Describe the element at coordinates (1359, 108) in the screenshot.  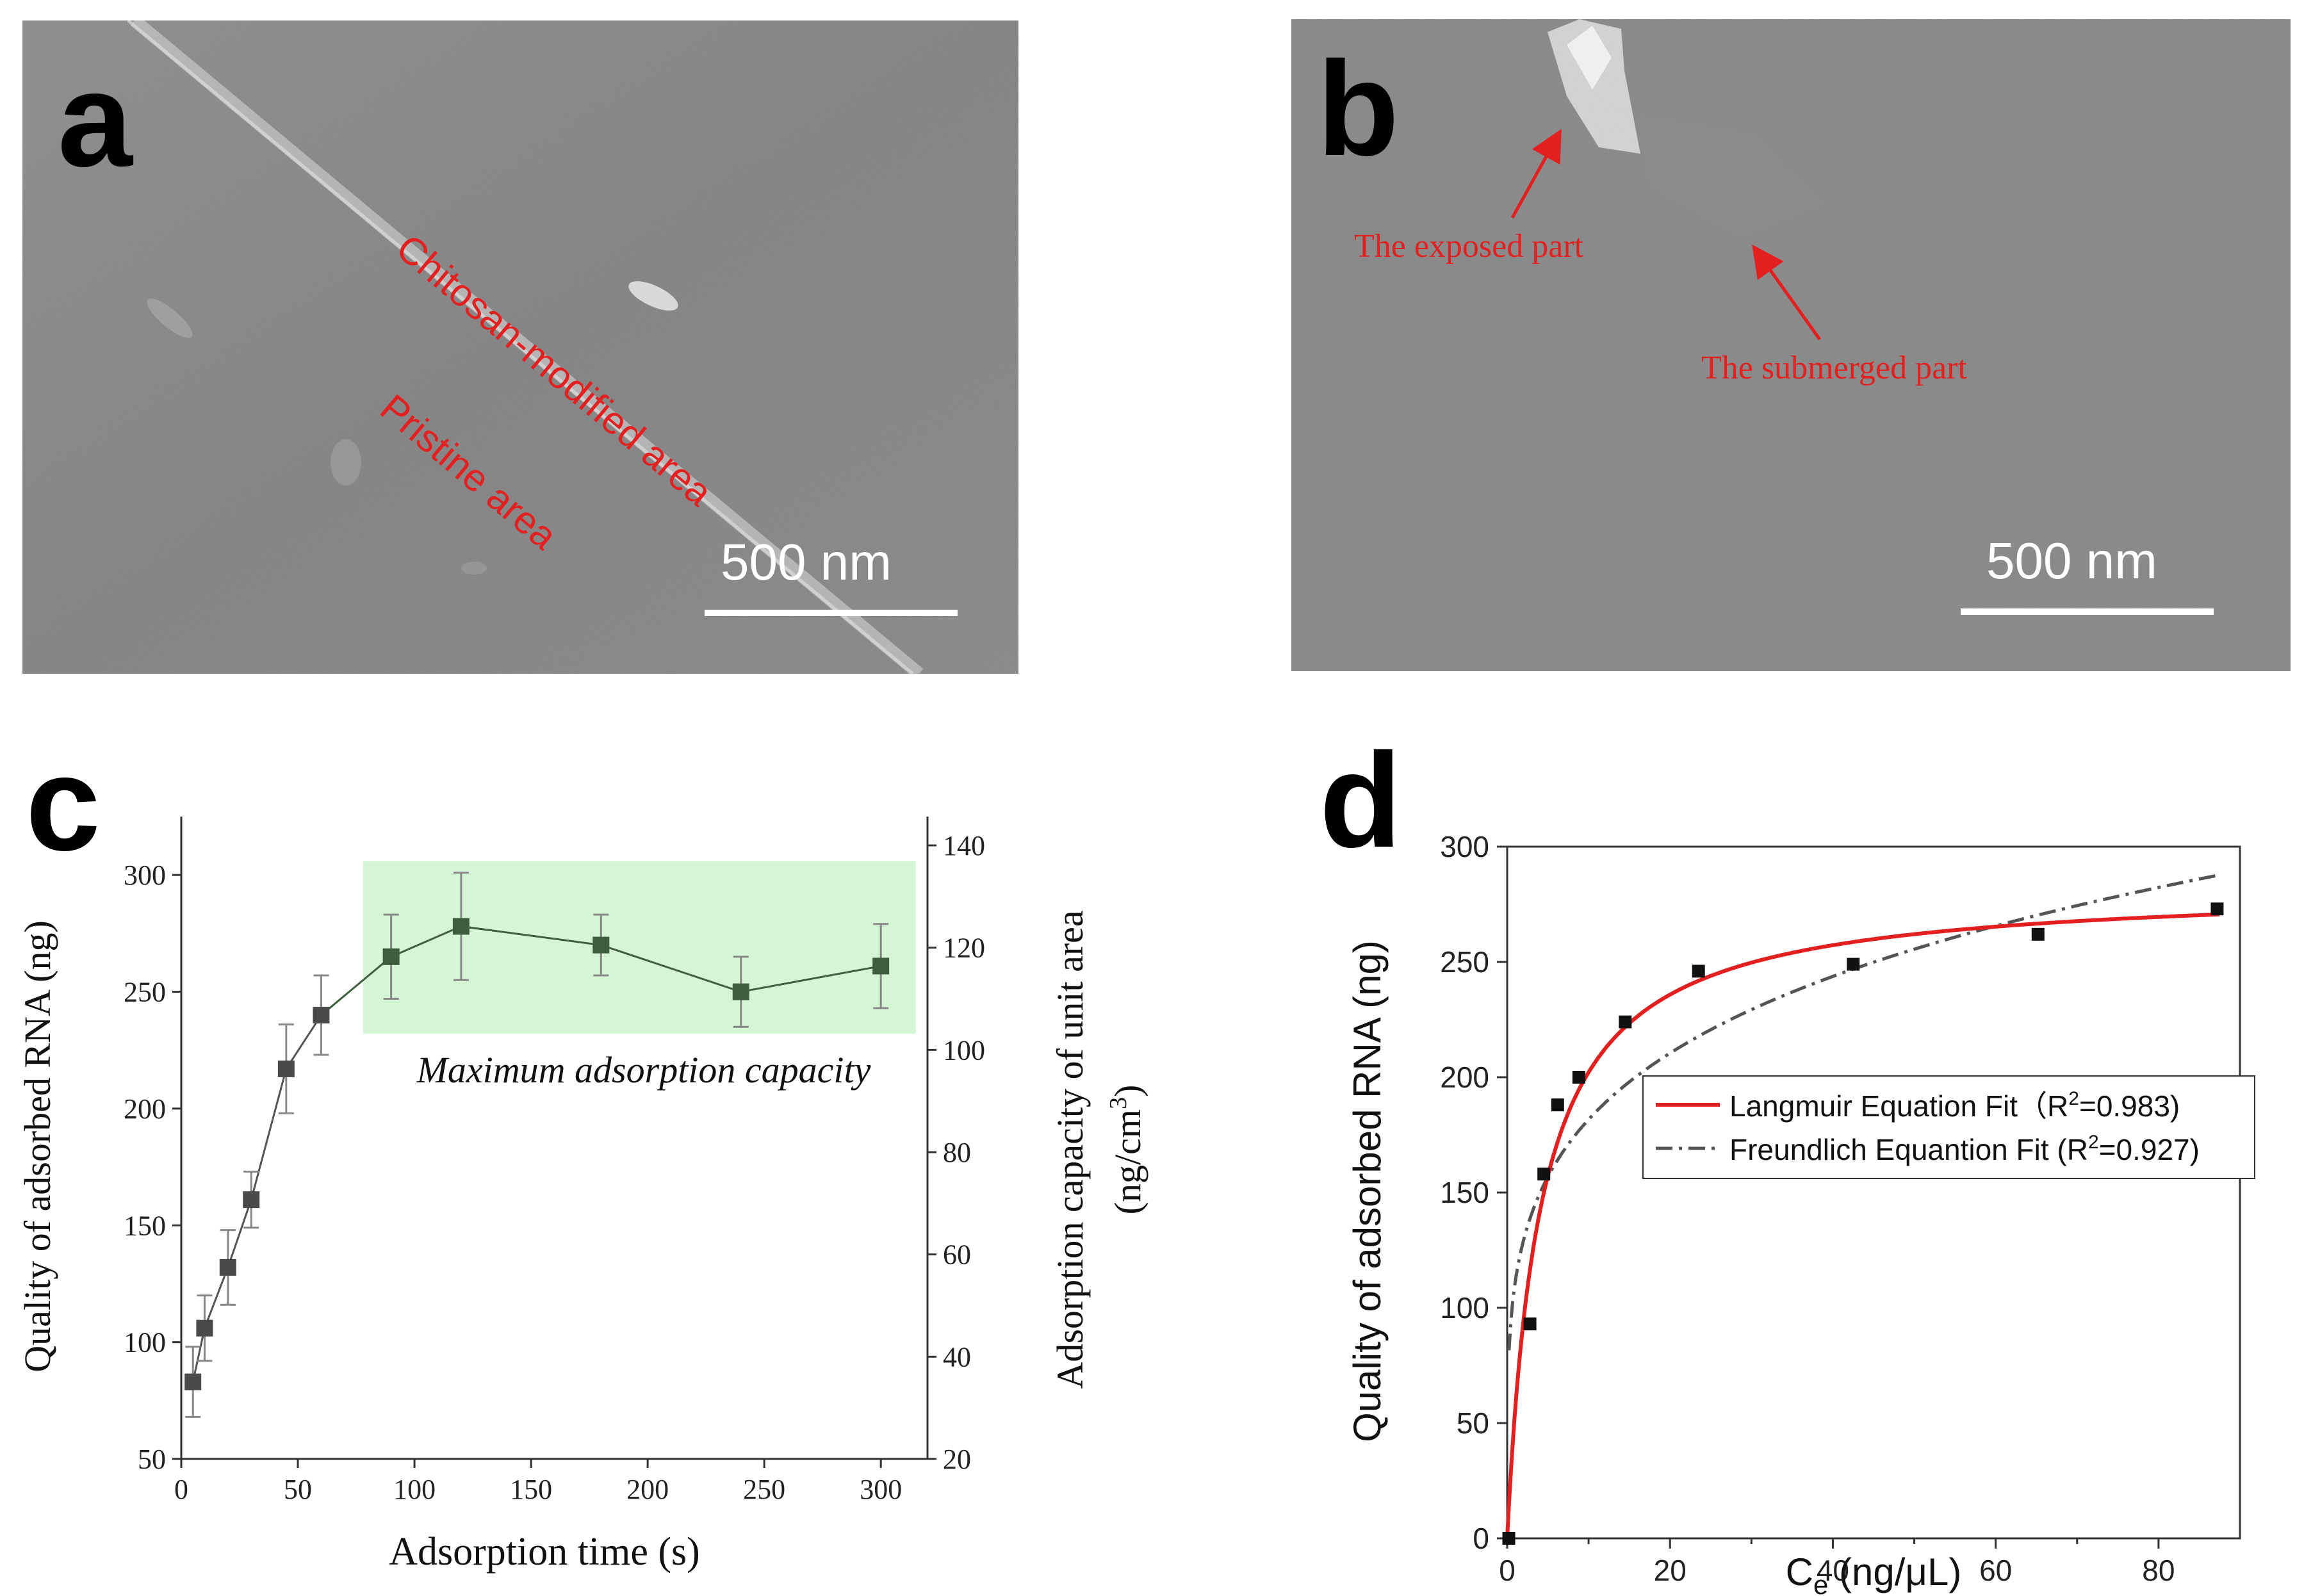
I see `panel-letter-b: b` at that location.